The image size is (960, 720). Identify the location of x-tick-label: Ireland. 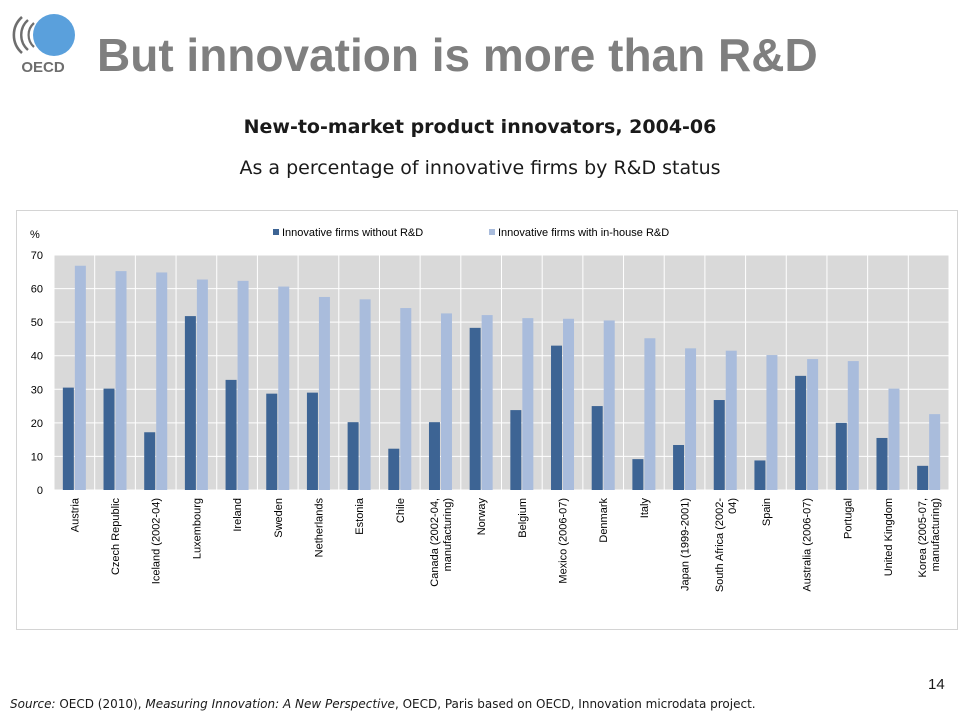
(238, 515).